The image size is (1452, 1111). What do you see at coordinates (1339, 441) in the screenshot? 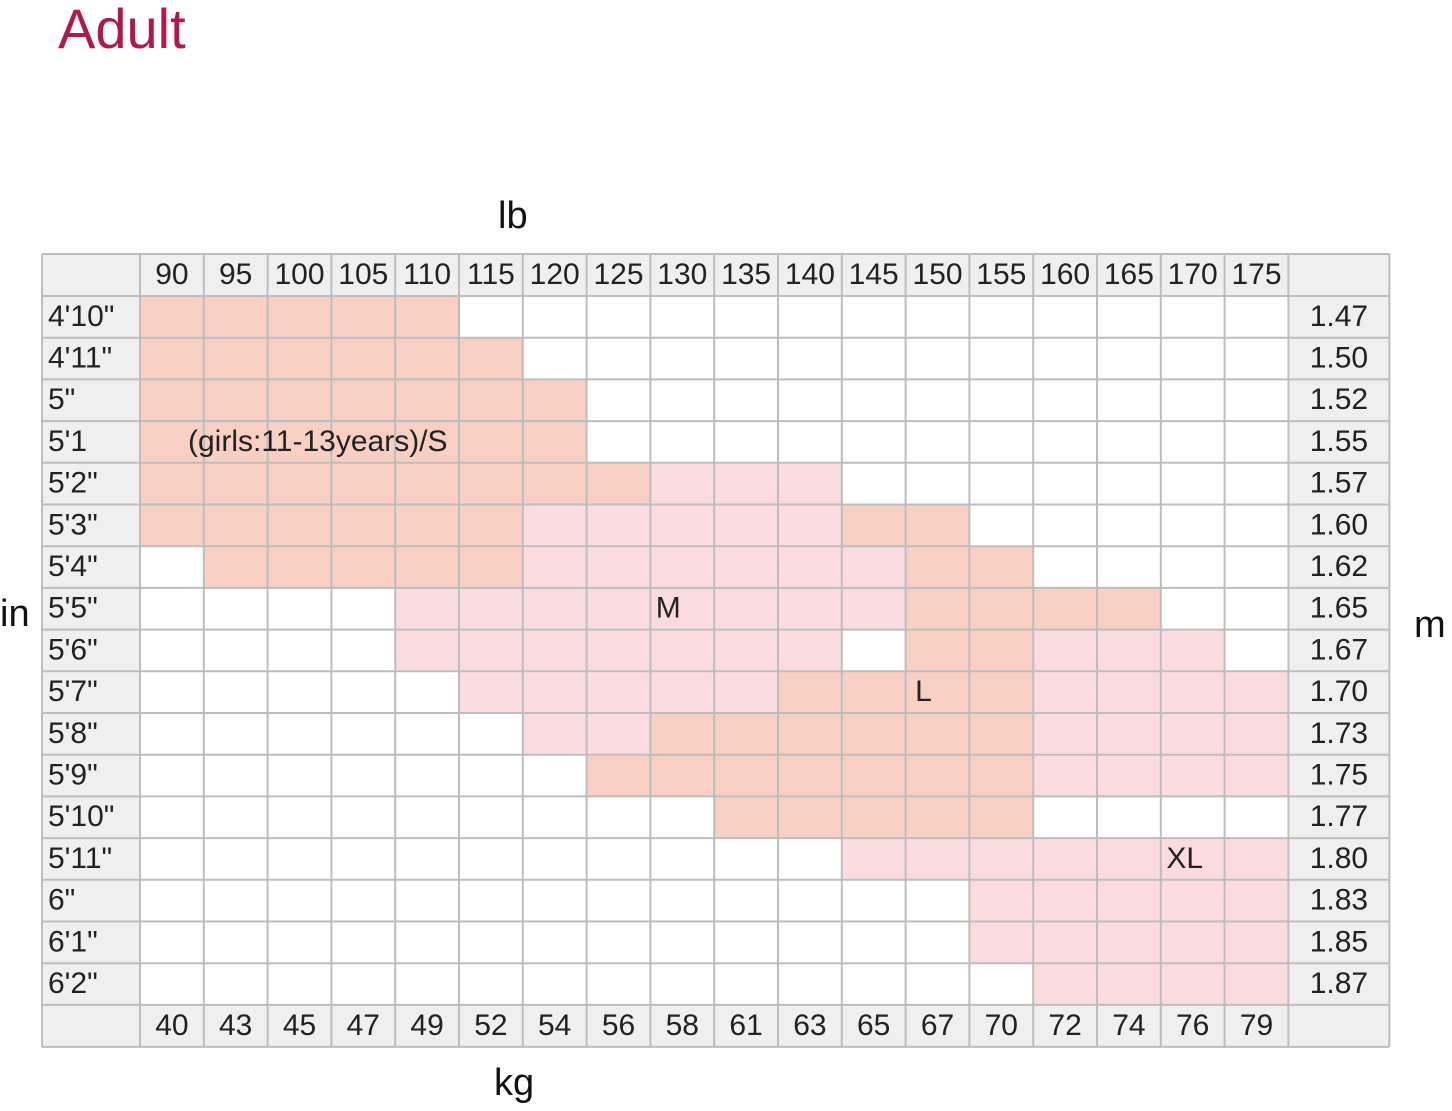
I see `tick-label-height-m: 1.55` at bounding box center [1339, 441].